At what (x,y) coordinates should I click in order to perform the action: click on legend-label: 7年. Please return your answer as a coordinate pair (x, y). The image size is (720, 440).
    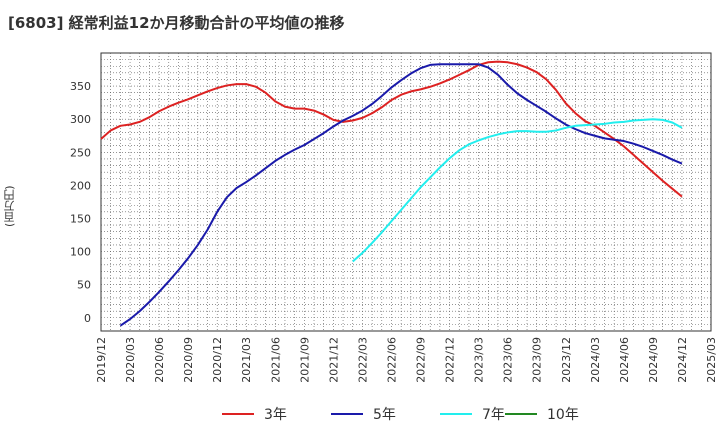
    Looking at the image, I should click on (493, 415).